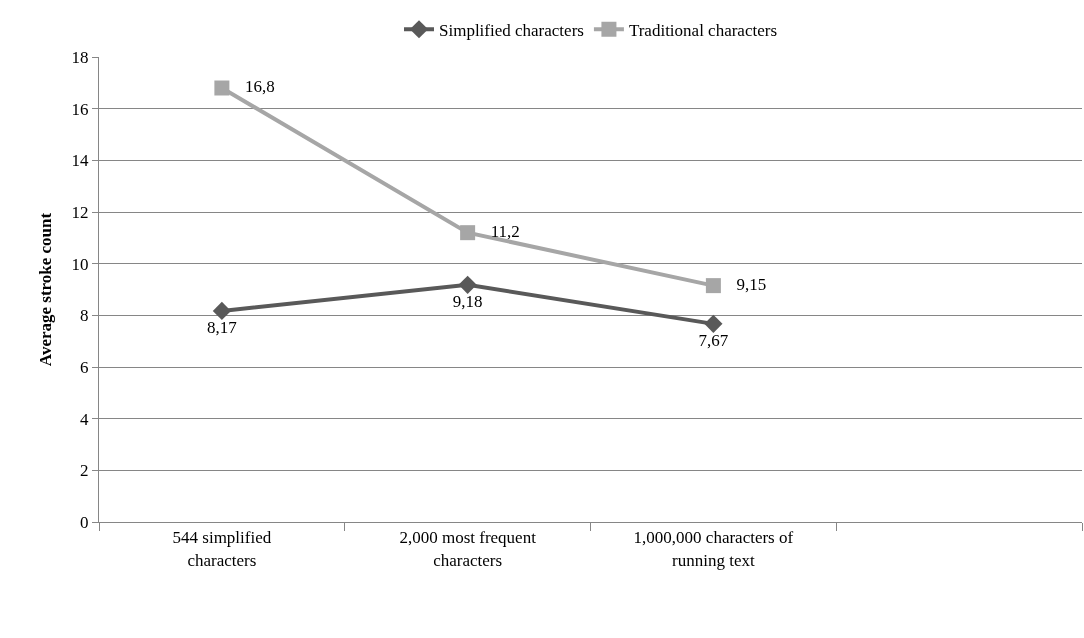 The image size is (1084, 638). I want to click on y-tick-label: 14, so click(80, 161).